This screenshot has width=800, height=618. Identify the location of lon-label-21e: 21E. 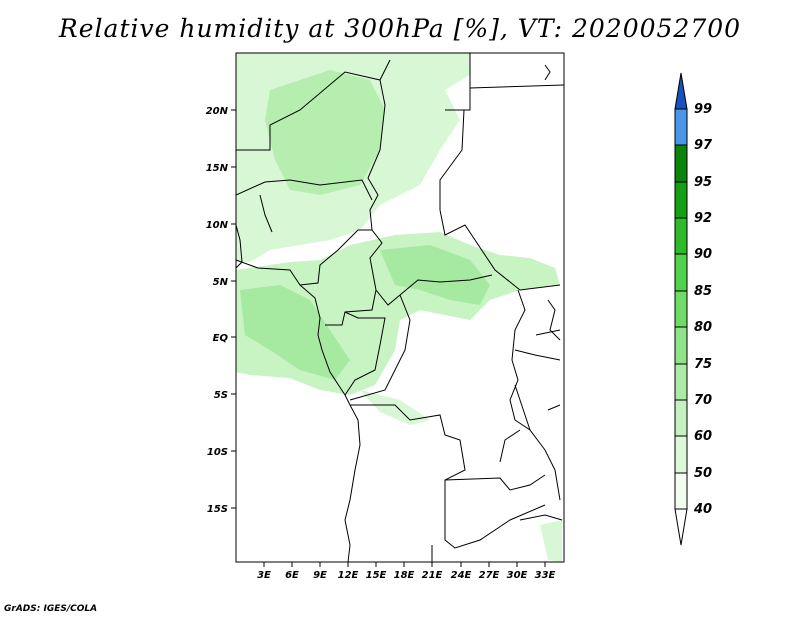
(432, 575).